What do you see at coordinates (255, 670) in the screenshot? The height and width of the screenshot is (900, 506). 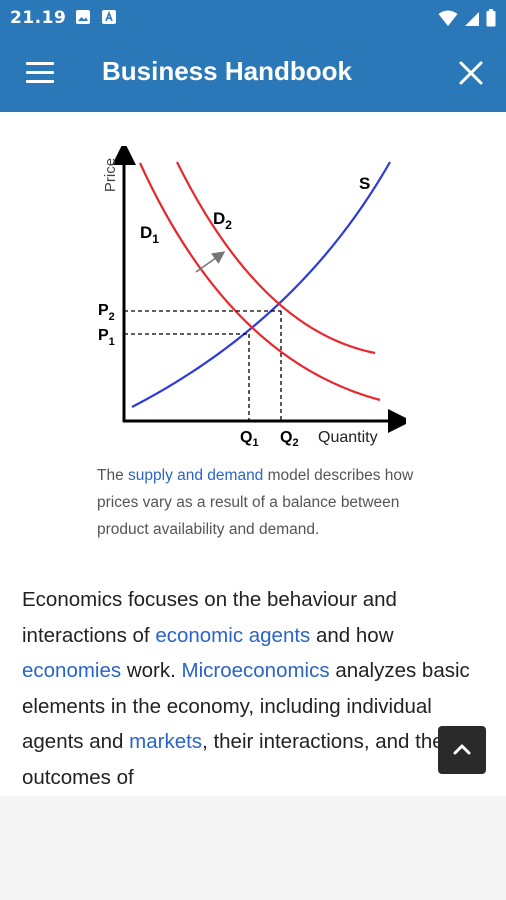 I see `microeconomics-link: Microeconomics` at bounding box center [255, 670].